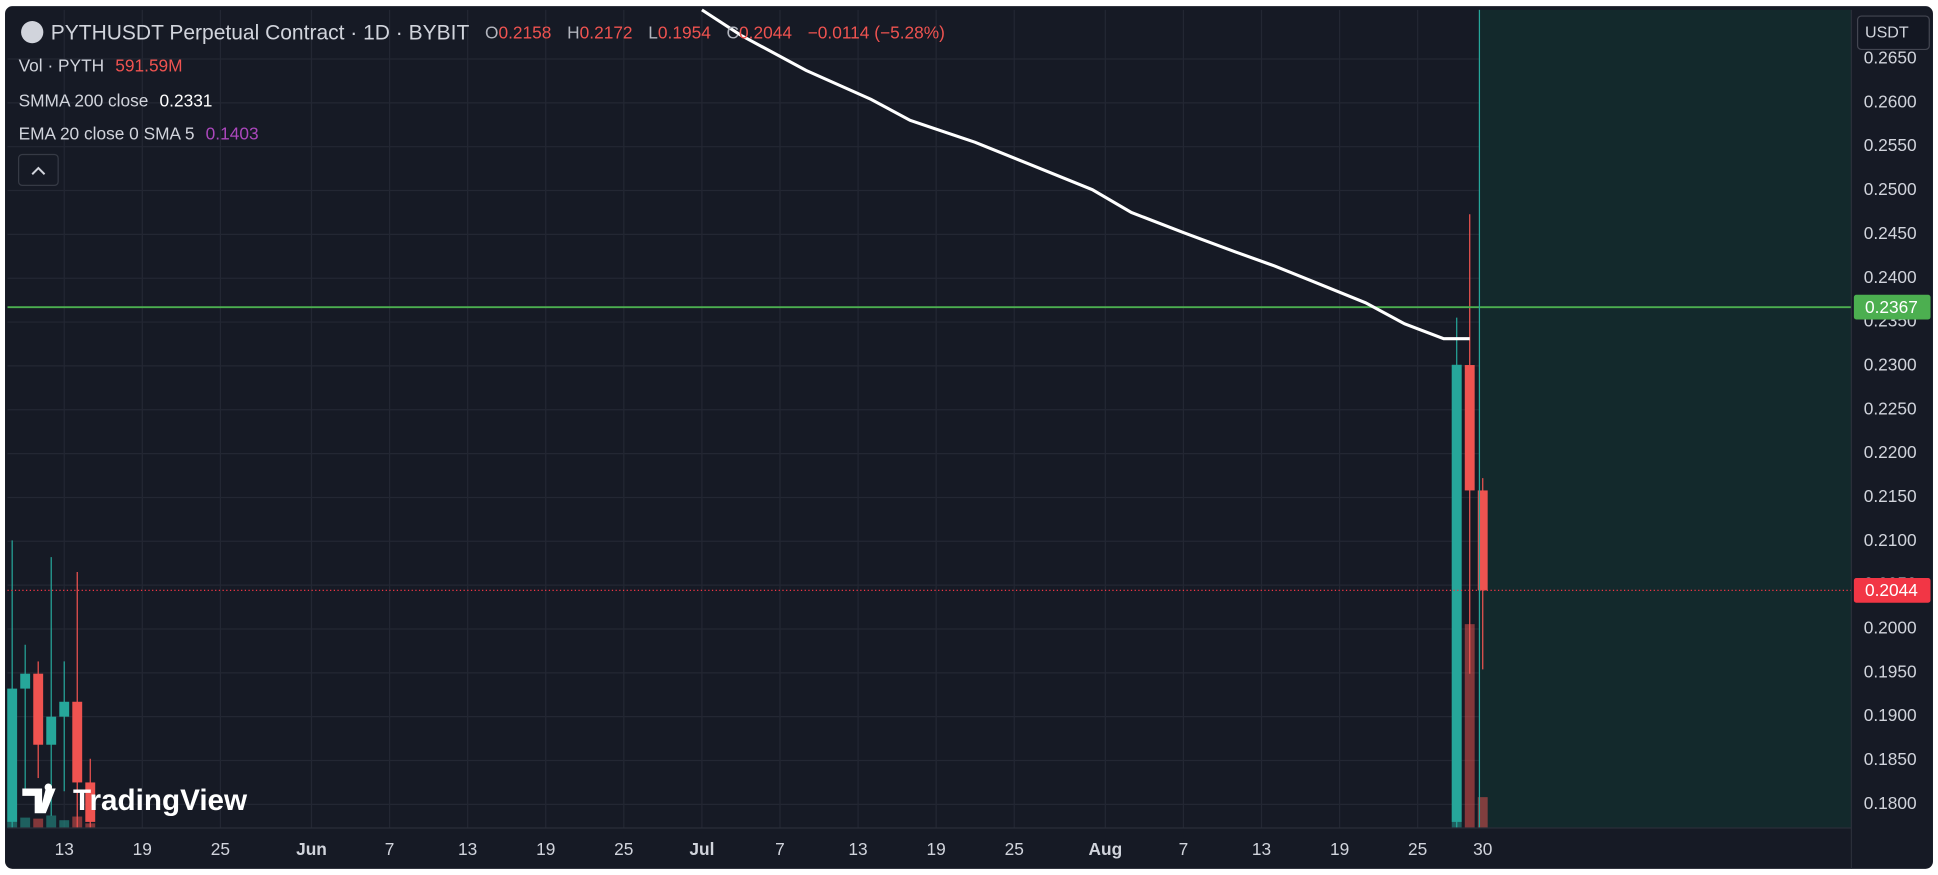 This screenshot has width=1938, height=875. I want to click on y-tick-label: 0.2000, so click(1890, 628).